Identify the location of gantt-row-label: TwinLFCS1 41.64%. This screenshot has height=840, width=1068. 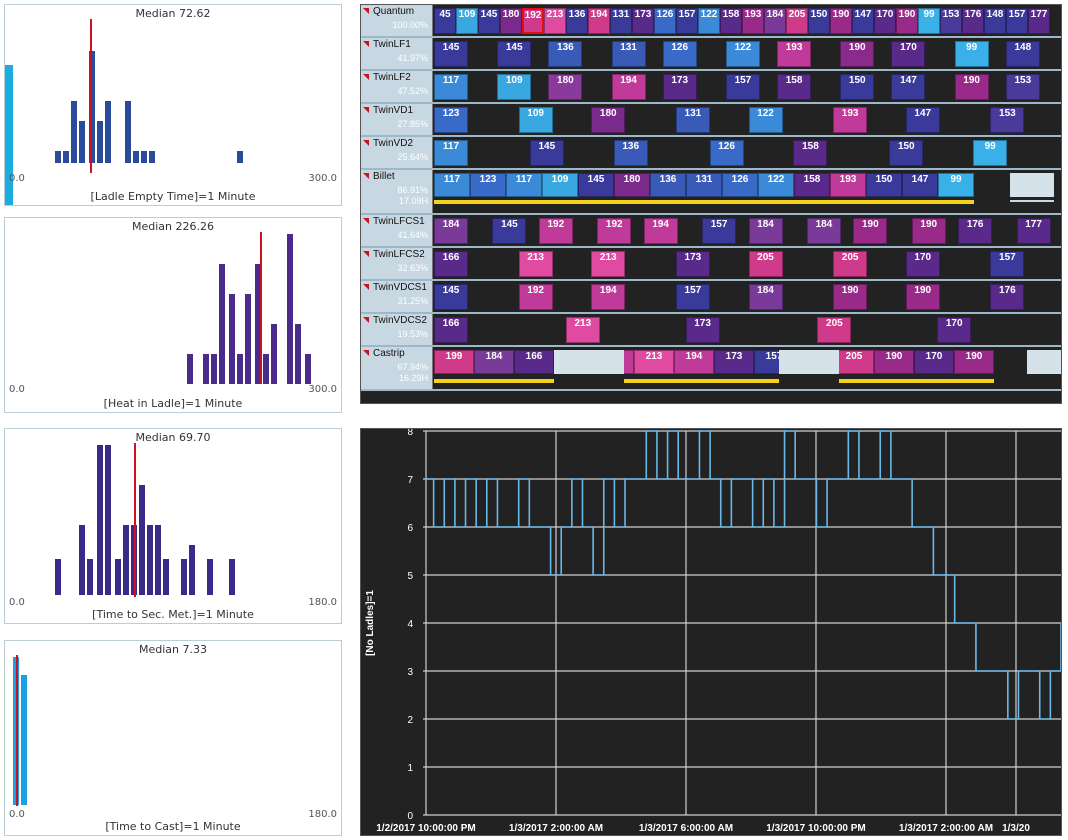
(397, 230).